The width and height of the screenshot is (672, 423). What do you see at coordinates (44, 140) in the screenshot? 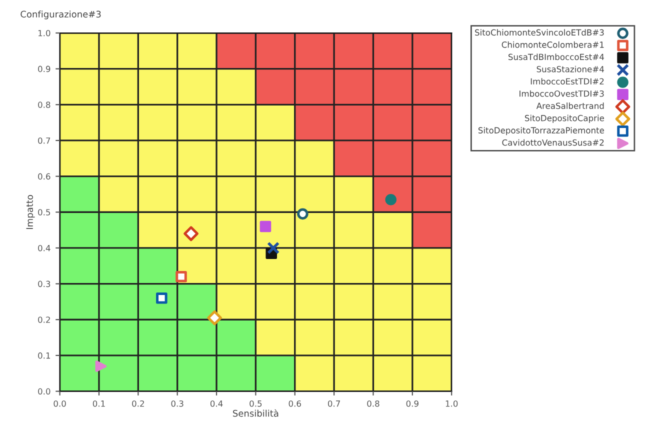
I see `y-tick-label: 0.7` at bounding box center [44, 140].